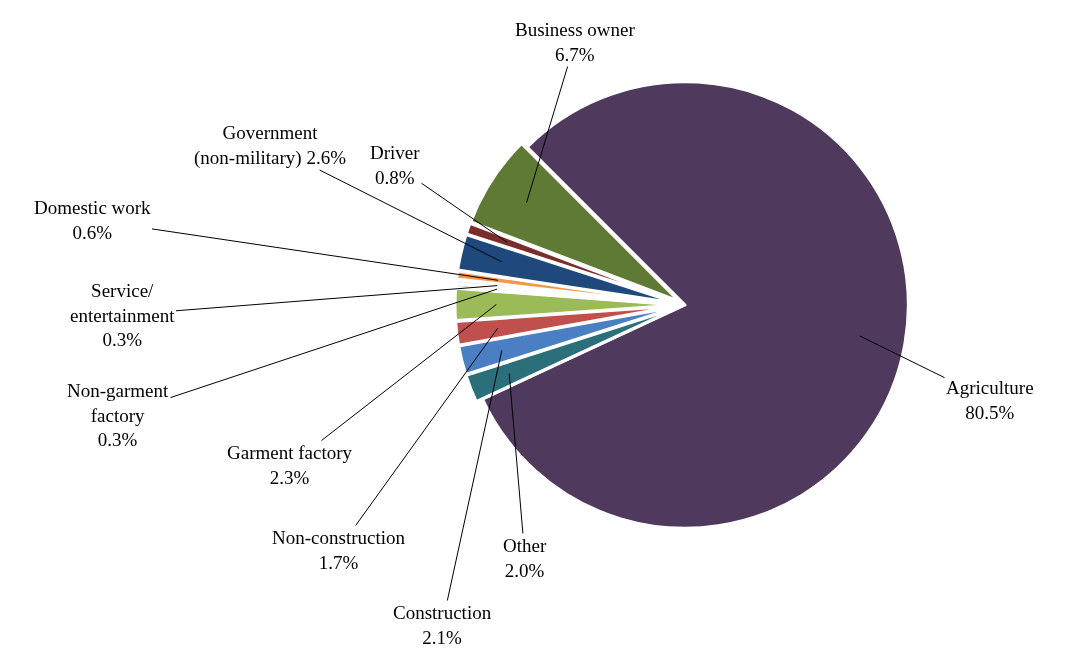  What do you see at coordinates (990, 412) in the screenshot?
I see `data-label: 80.5%` at bounding box center [990, 412].